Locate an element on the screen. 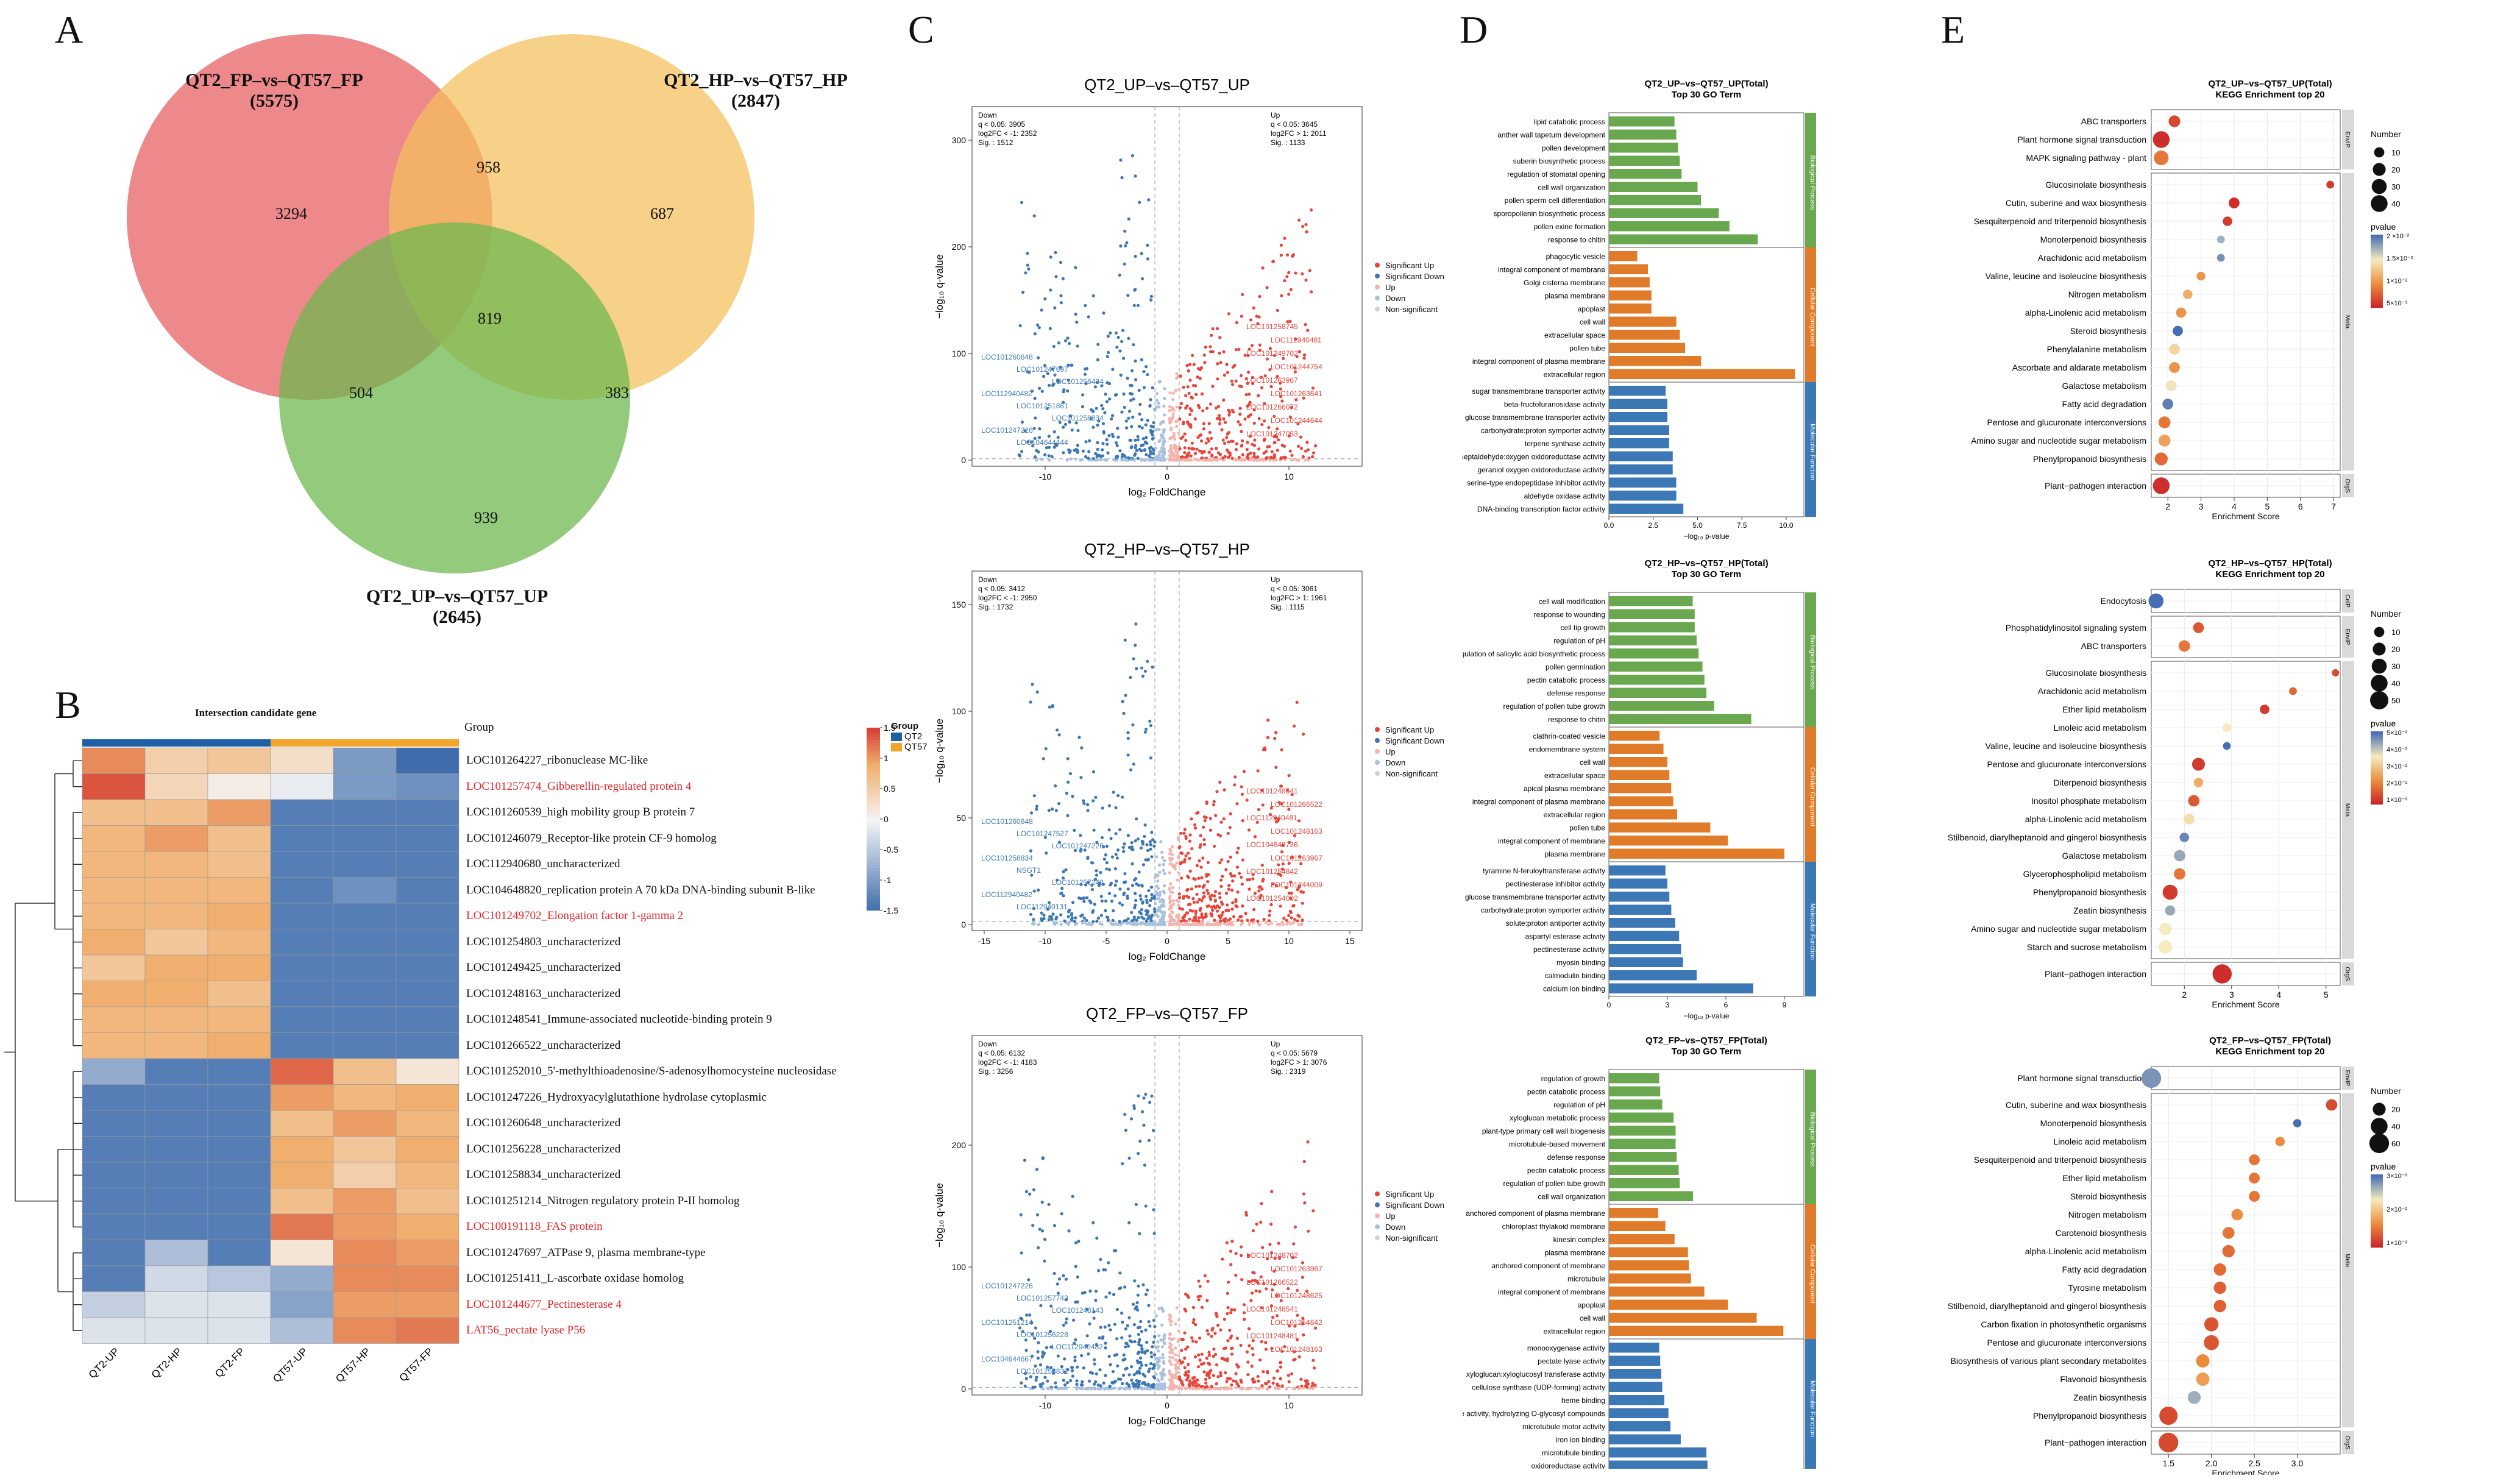  gene-label-down: LOC112940131 is located at coordinates (1042, 907).